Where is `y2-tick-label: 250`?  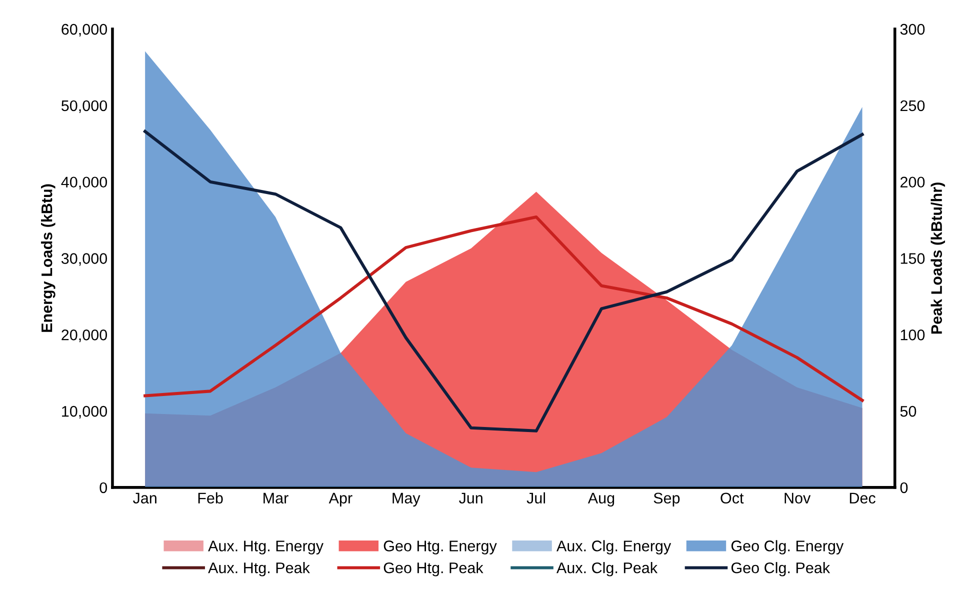 y2-tick-label: 250 is located at coordinates (912, 106).